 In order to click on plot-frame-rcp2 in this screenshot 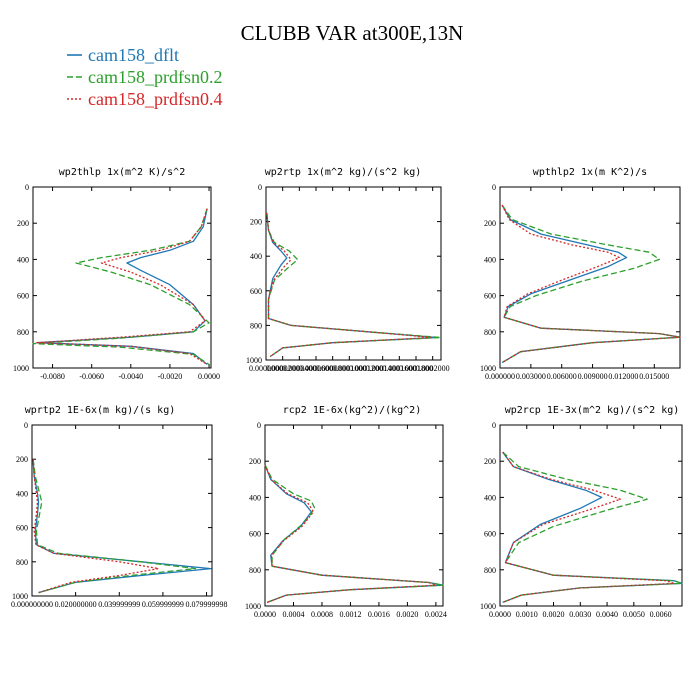, I will do `click(354, 515)`.